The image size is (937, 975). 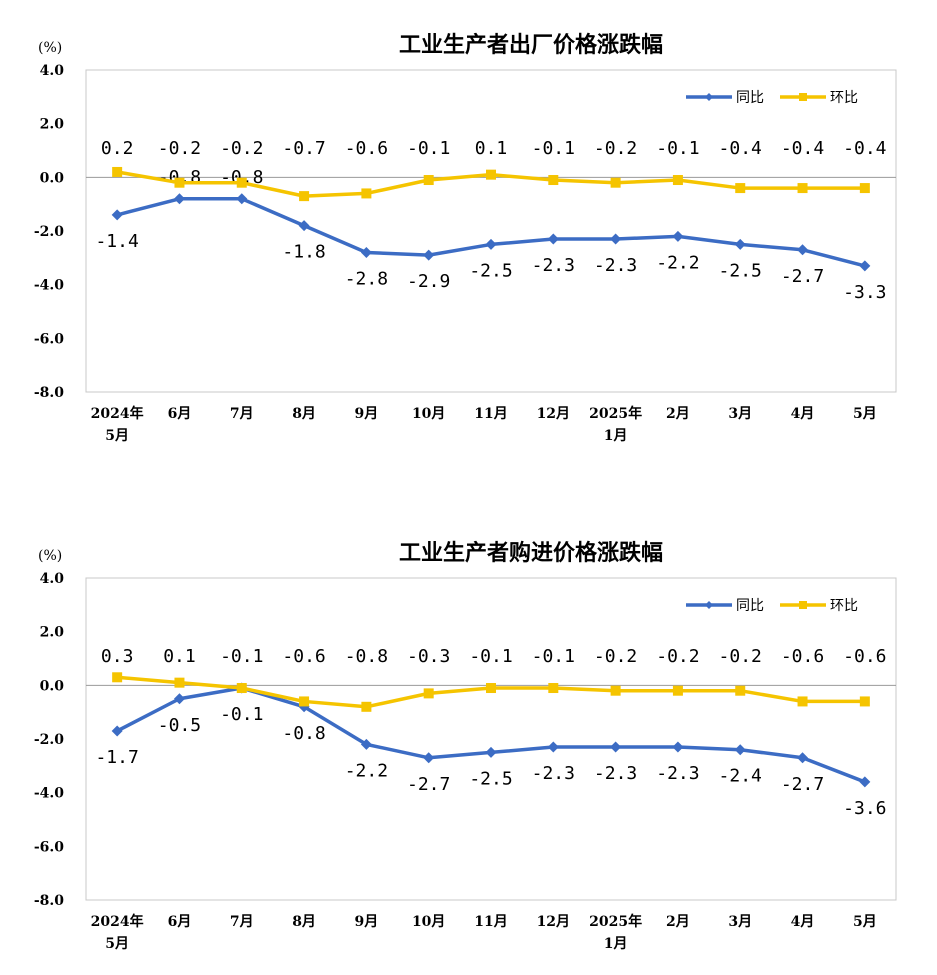 What do you see at coordinates (864, 292) in the screenshot?
I see `data-label-yoy: -3.3` at bounding box center [864, 292].